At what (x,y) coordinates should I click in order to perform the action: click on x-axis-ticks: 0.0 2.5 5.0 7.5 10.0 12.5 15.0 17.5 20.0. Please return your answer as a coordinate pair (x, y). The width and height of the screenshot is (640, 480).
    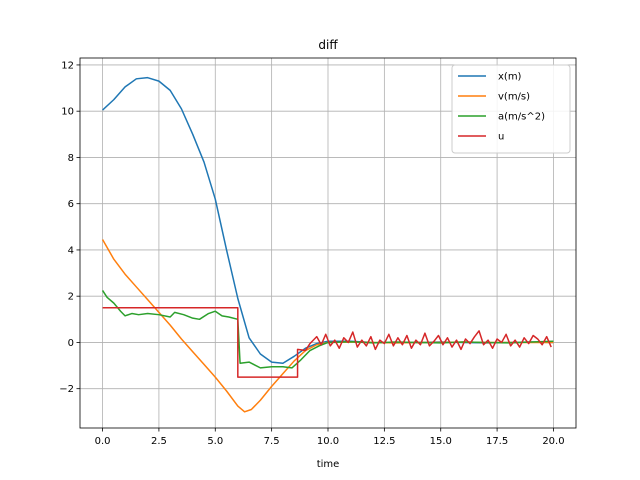
    Looking at the image, I should click on (330, 437).